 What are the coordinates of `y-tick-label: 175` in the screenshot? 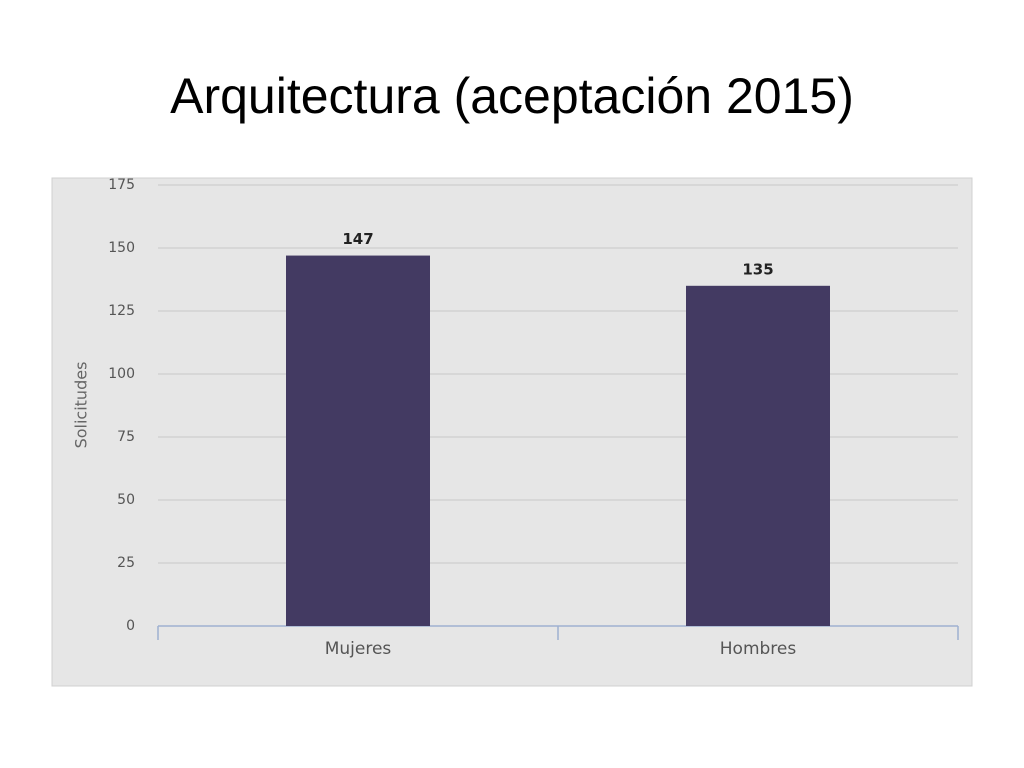 It's located at (121, 185).